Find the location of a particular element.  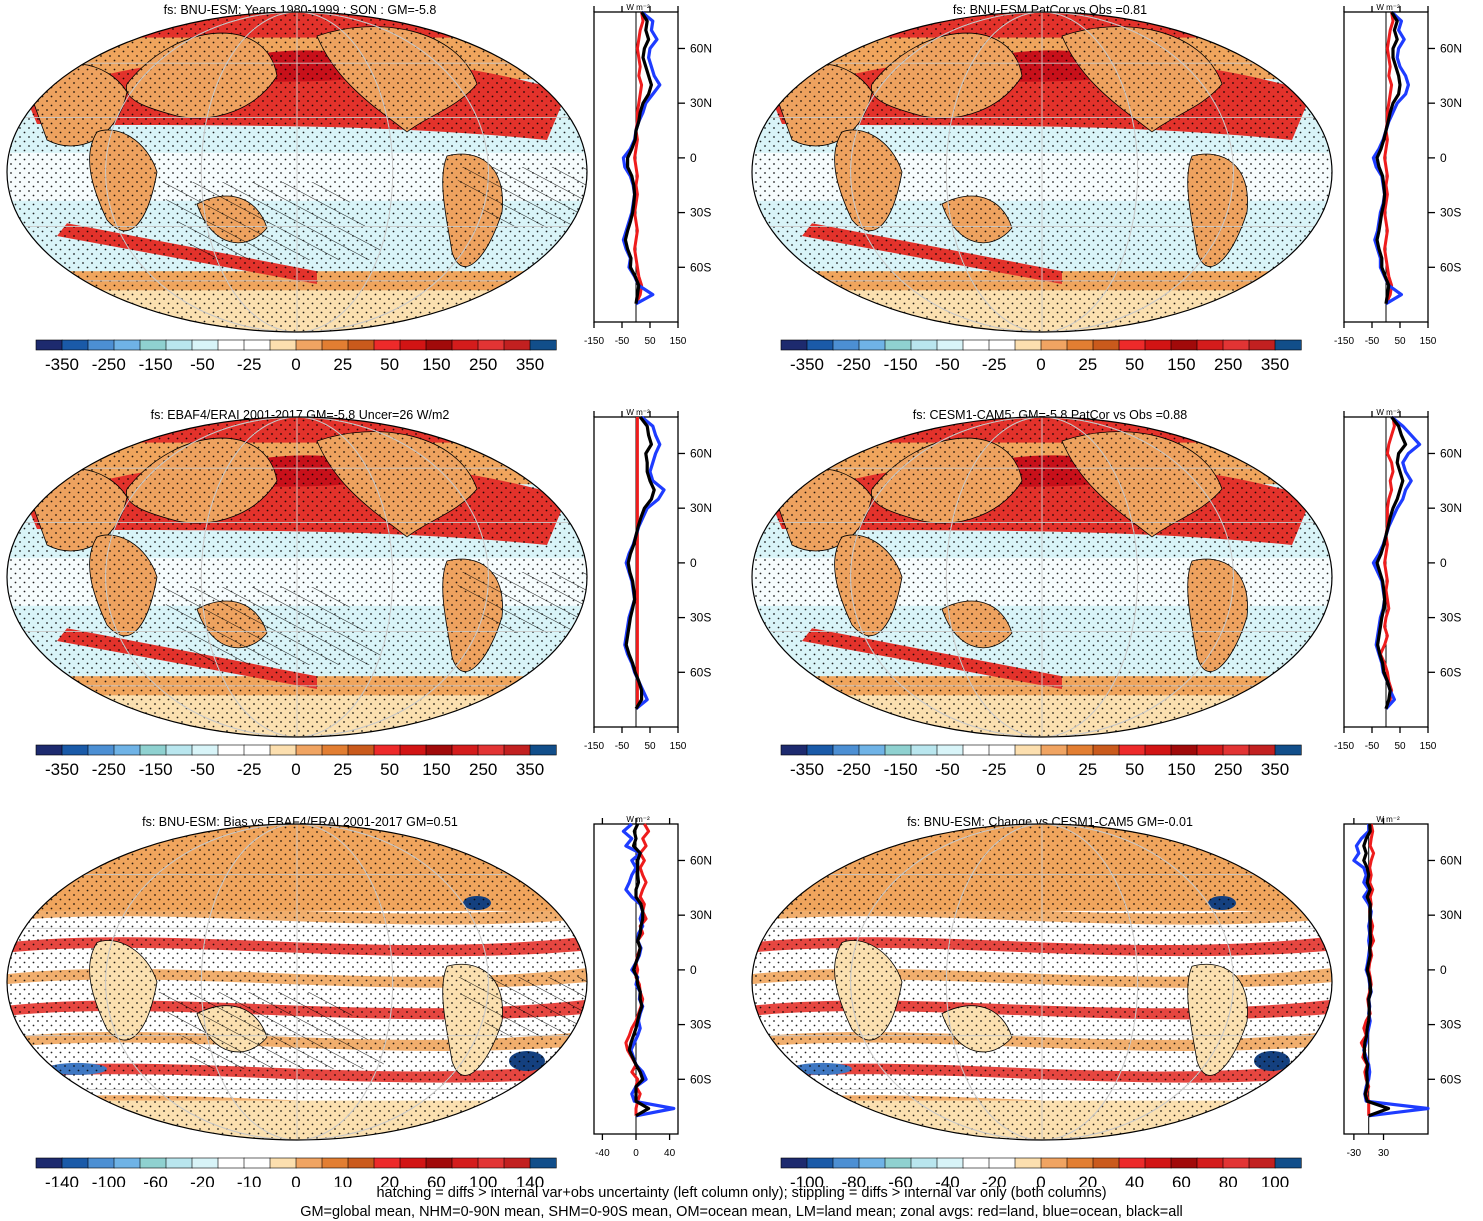

colorbar-label: 10 is located at coordinates (342, 1180).